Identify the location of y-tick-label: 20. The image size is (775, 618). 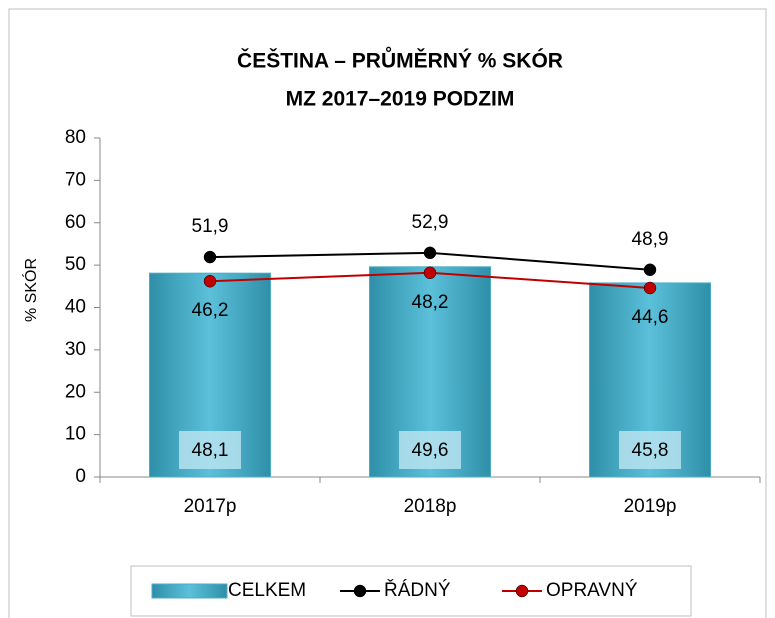
(75, 391).